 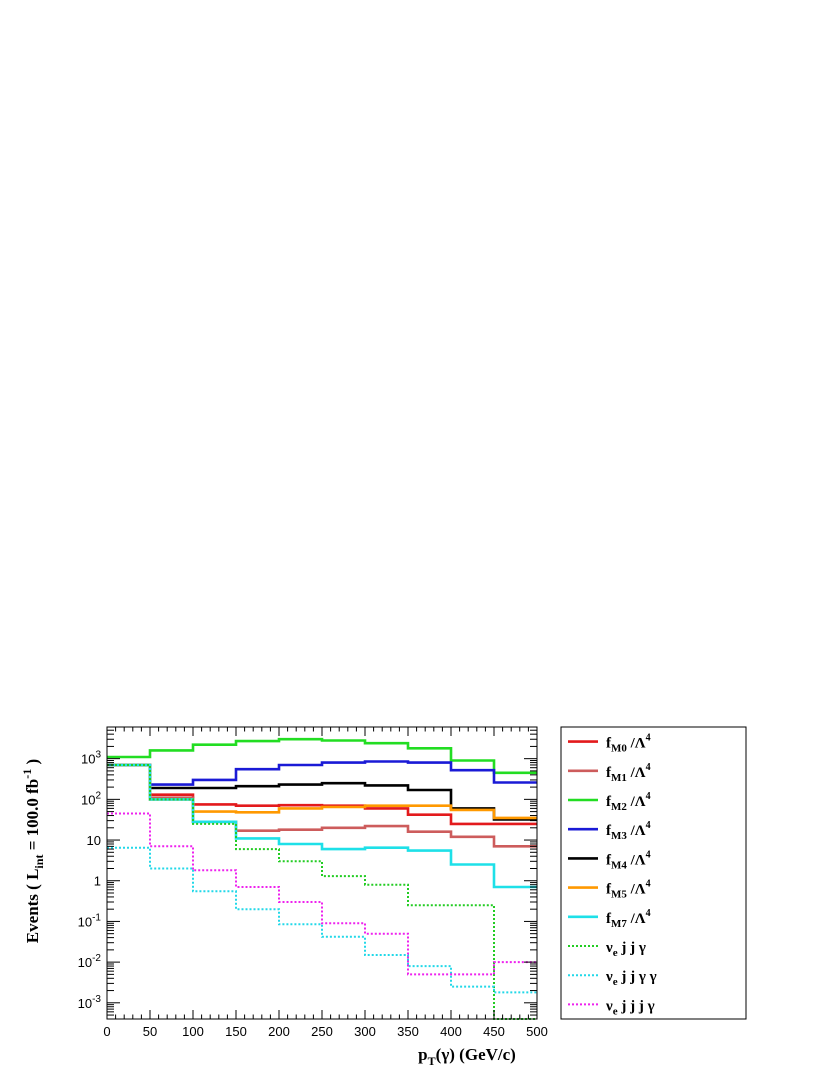 What do you see at coordinates (32, 906) in the screenshot?
I see `y-title-prefix: Events ( L` at bounding box center [32, 906].